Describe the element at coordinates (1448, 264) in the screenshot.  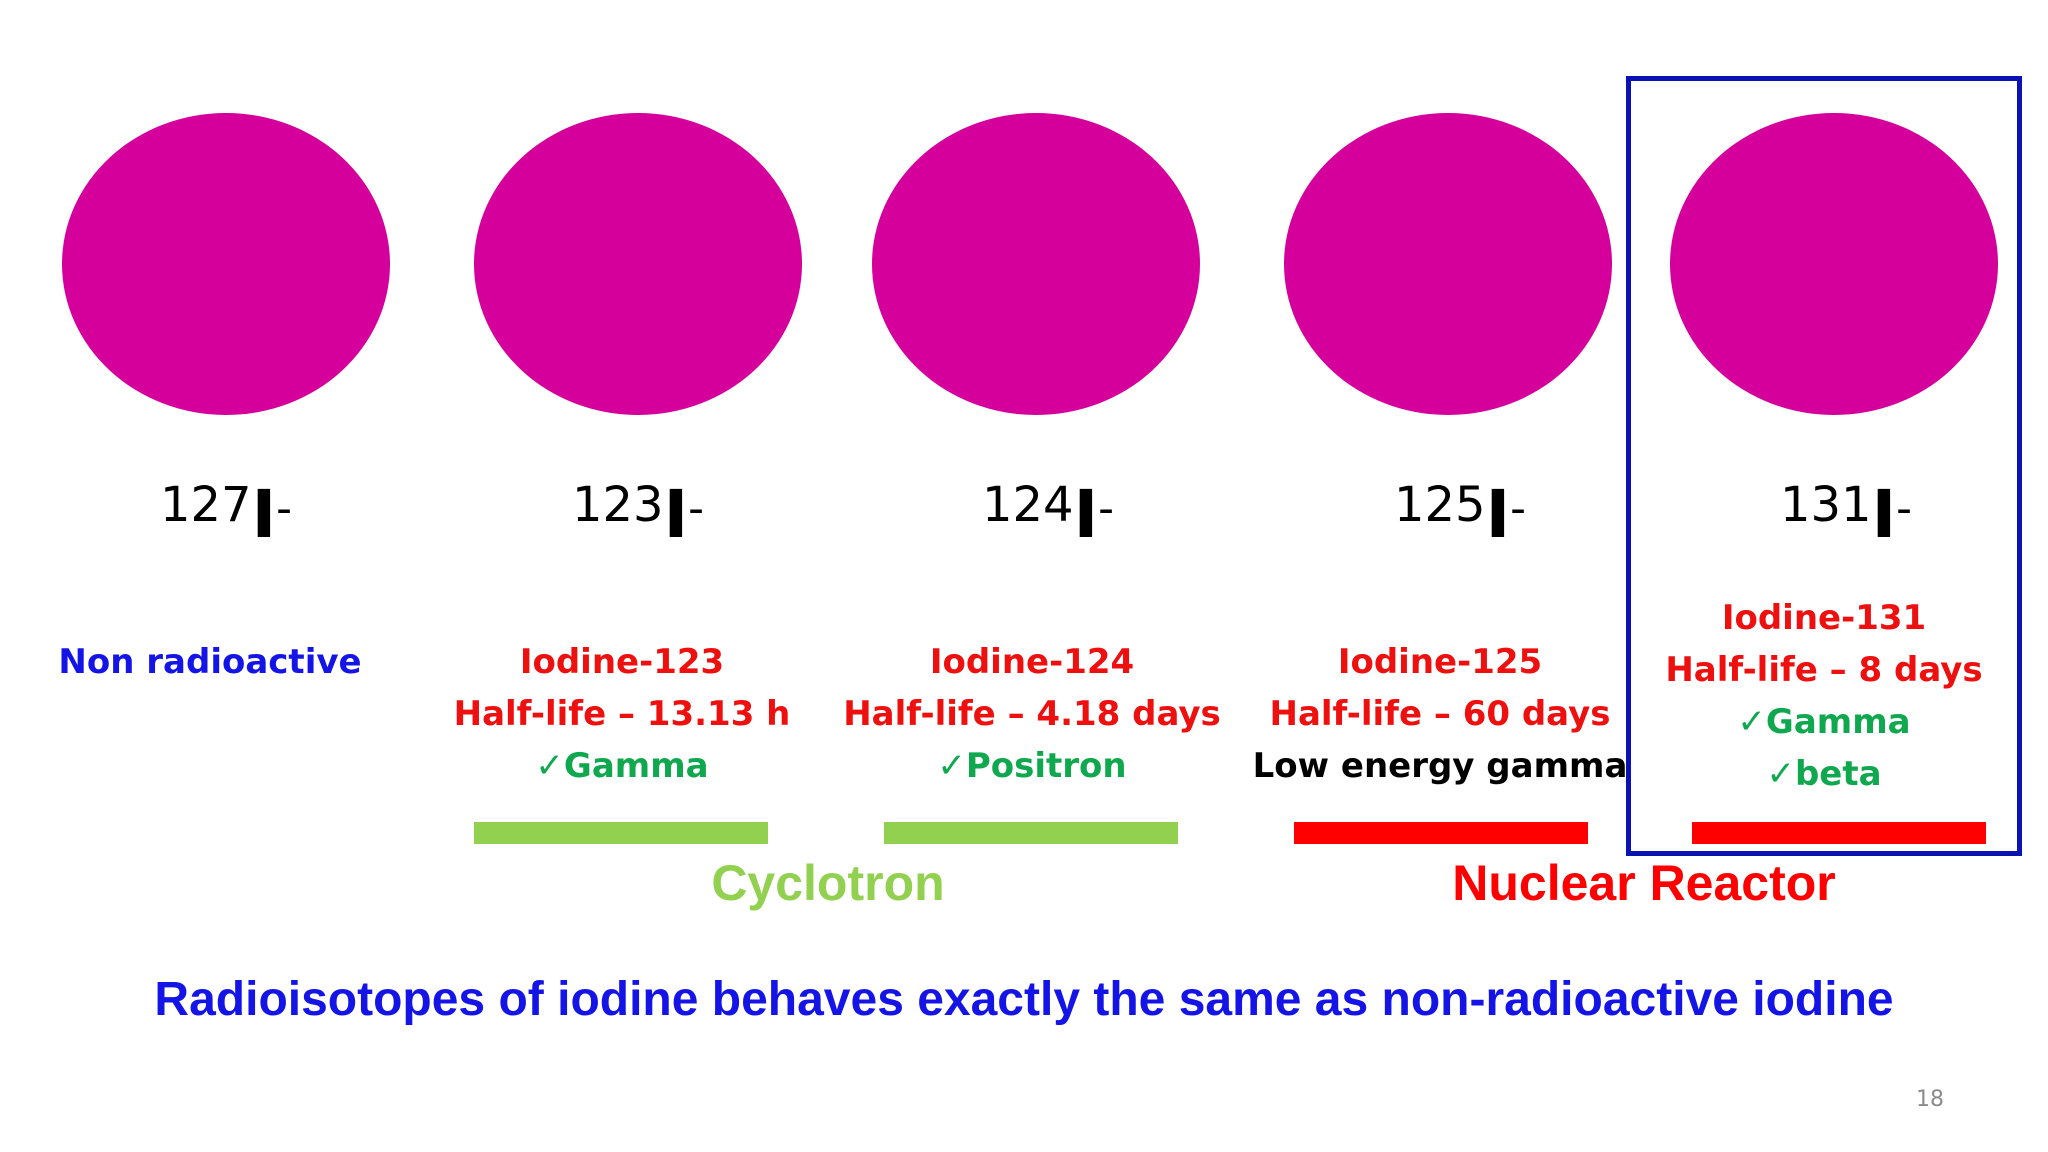
I see `iodine-125-circle` at that location.